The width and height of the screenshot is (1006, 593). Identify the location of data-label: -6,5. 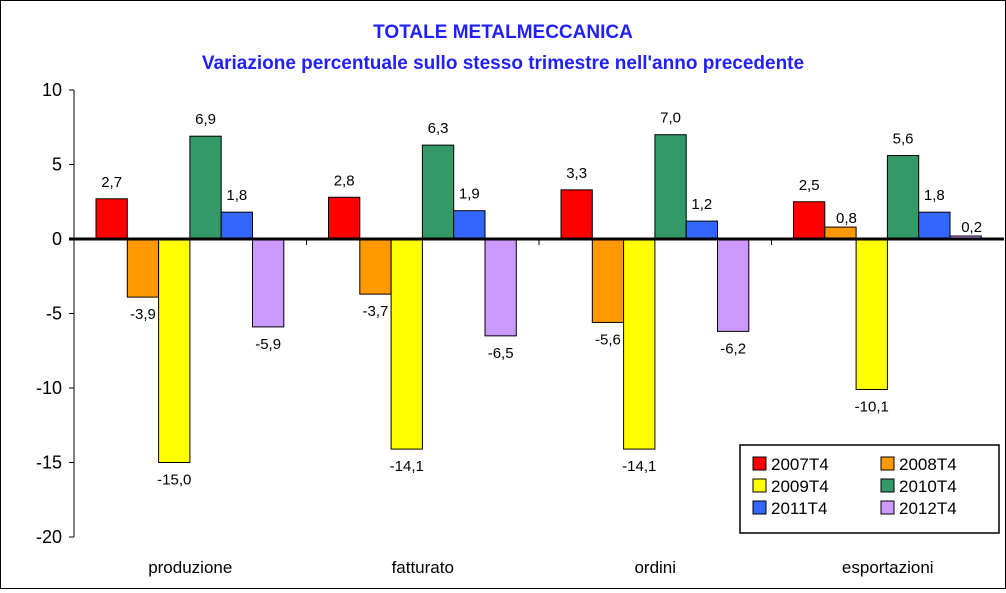
(501, 353).